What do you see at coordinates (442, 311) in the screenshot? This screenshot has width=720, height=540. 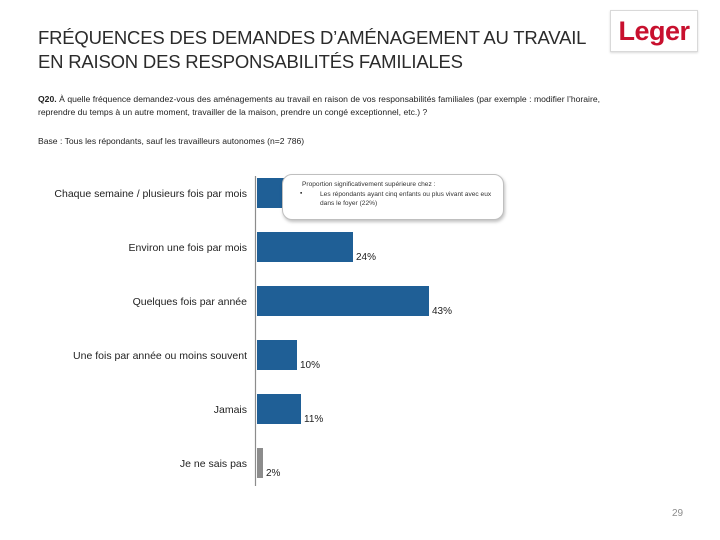 I see `data-label: 43%` at bounding box center [442, 311].